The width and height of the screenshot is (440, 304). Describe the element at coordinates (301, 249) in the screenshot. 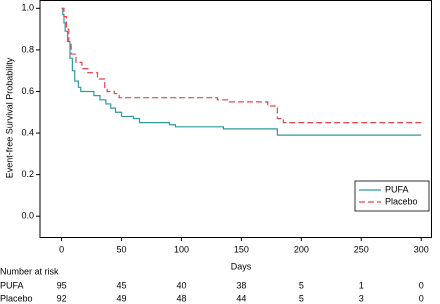

I see `x-tick-label: 200` at that location.